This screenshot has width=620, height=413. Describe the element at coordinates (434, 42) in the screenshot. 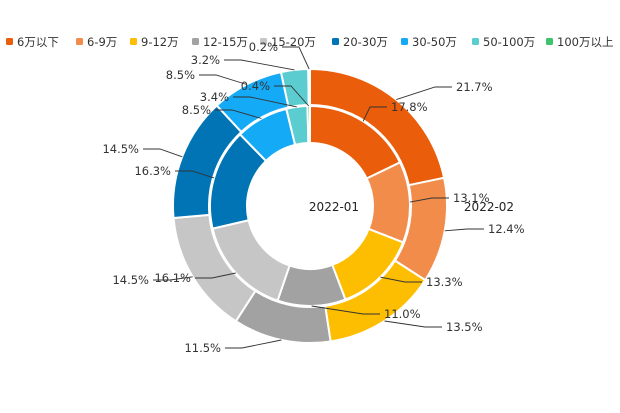

I see `legend-label: 30-50万` at that location.